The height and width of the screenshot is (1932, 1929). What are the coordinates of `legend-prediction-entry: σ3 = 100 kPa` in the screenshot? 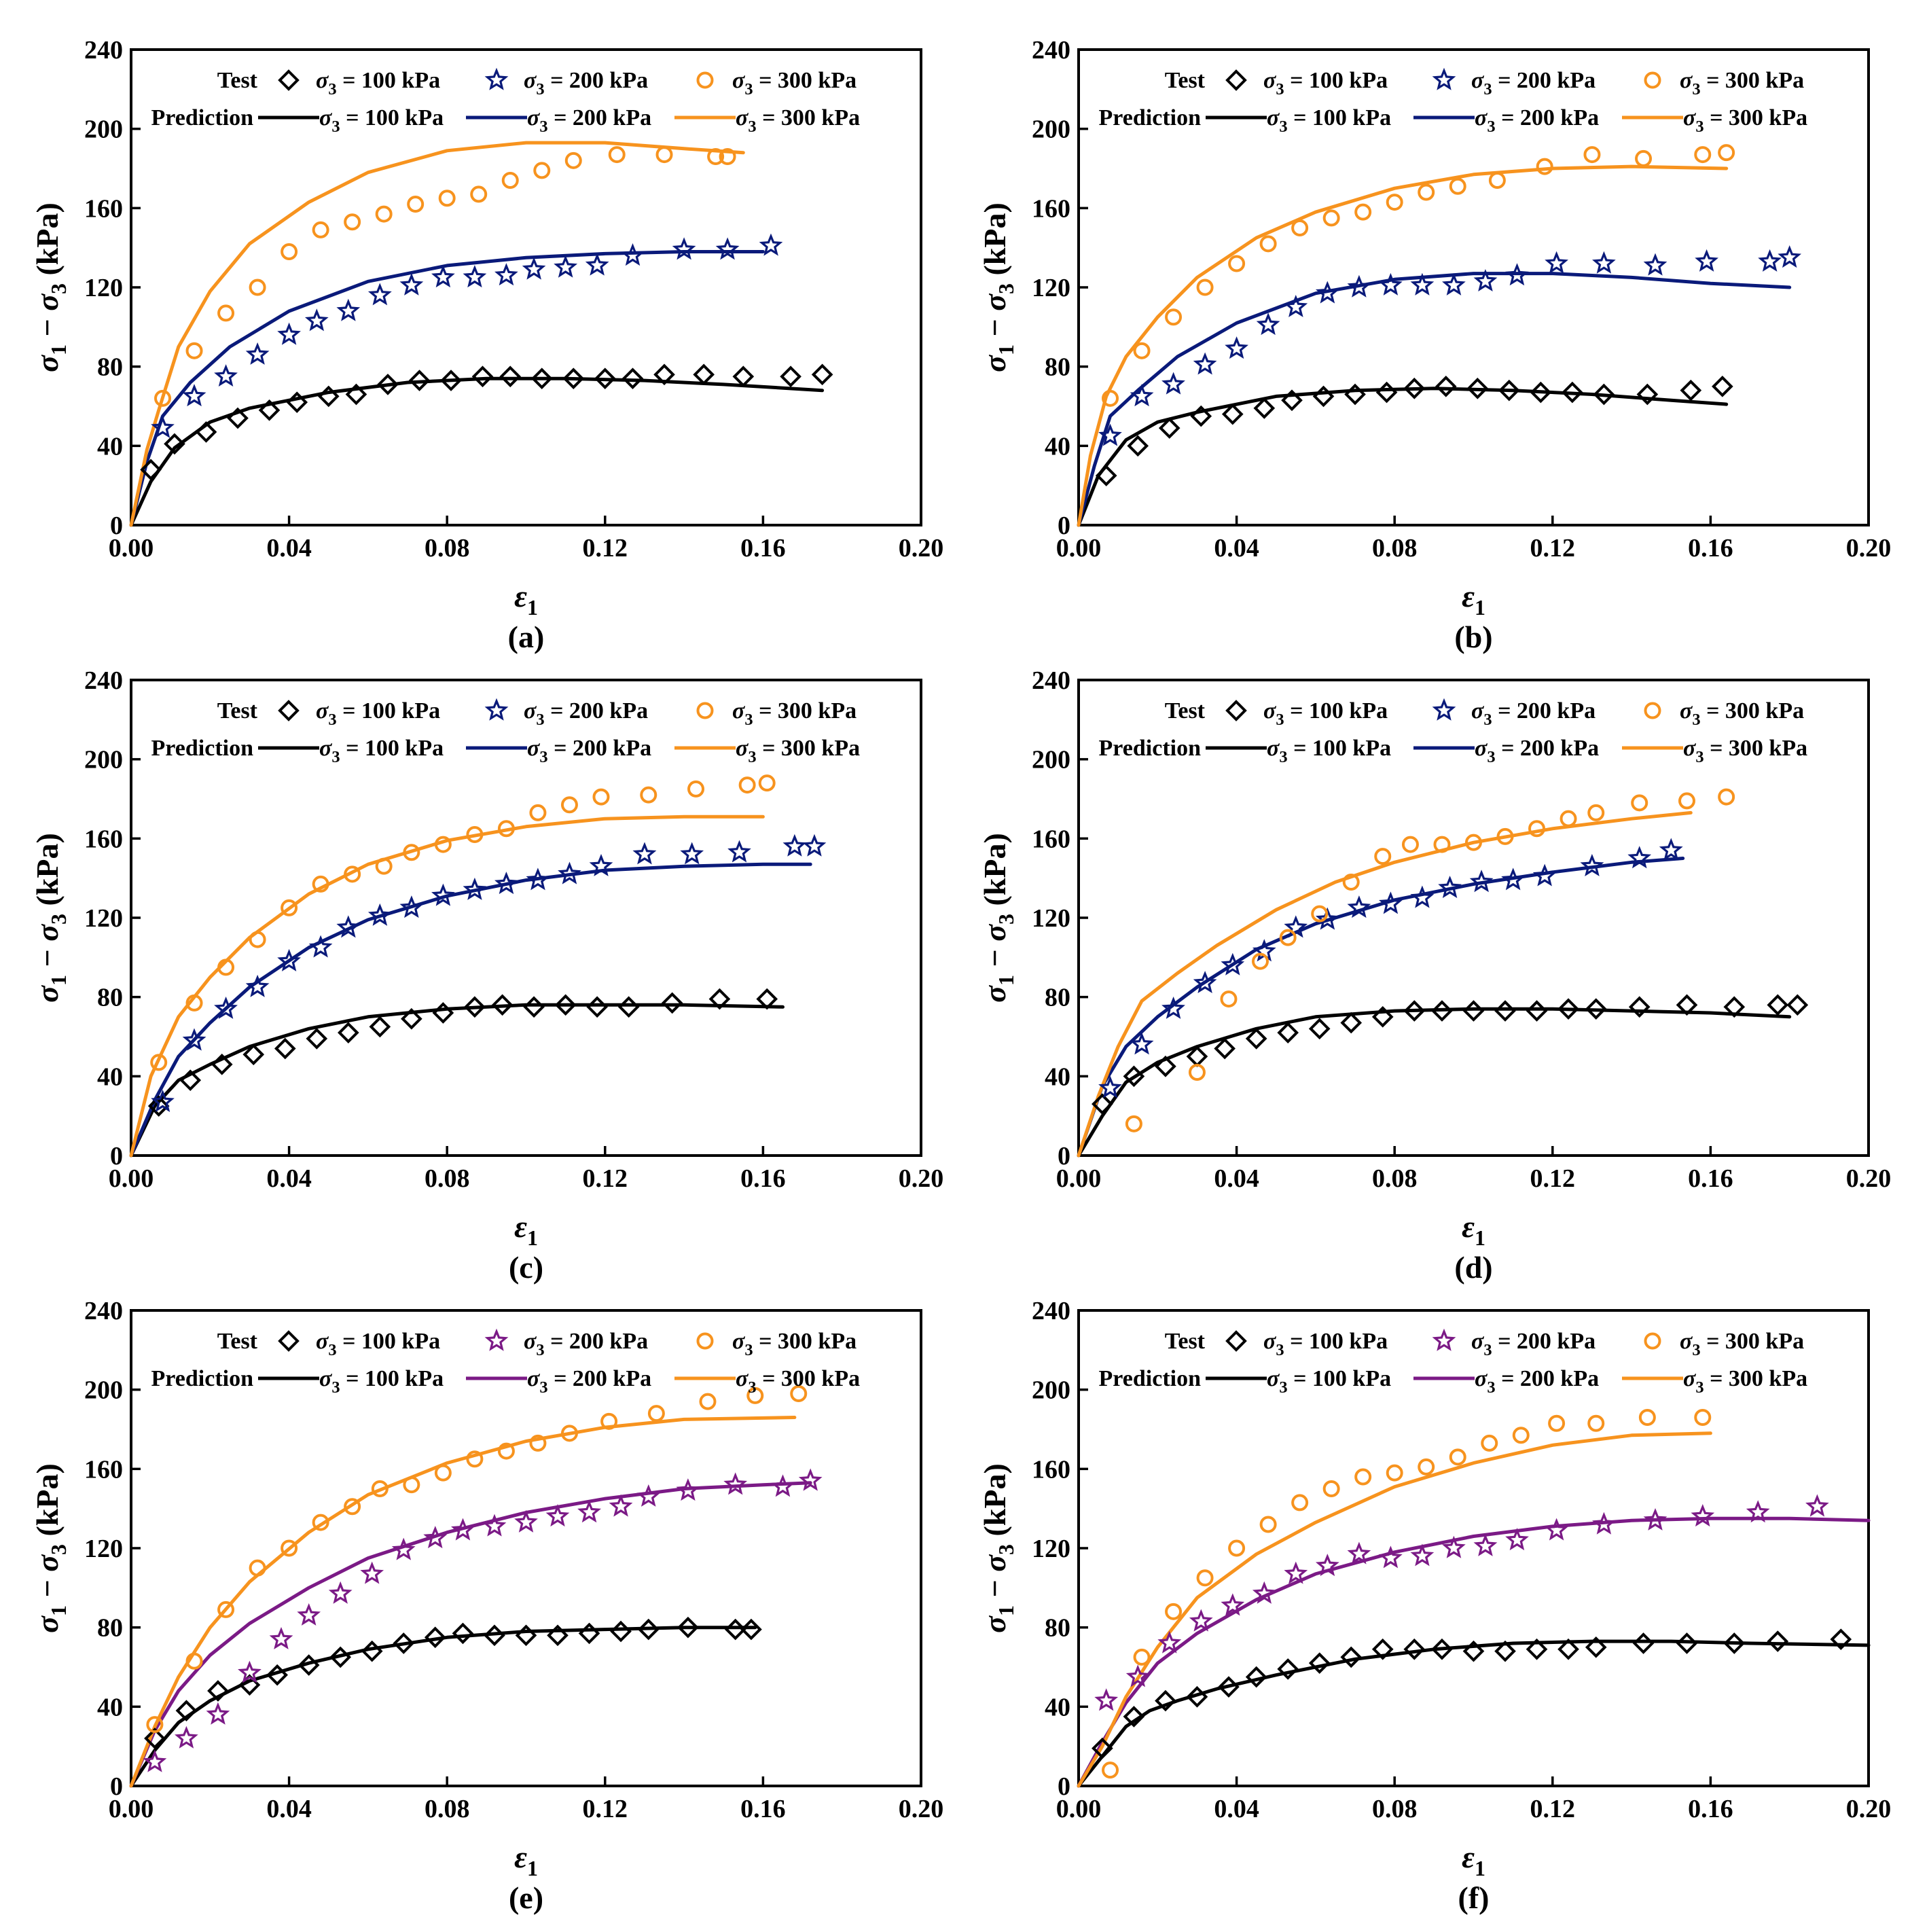 It's located at (1329, 751).